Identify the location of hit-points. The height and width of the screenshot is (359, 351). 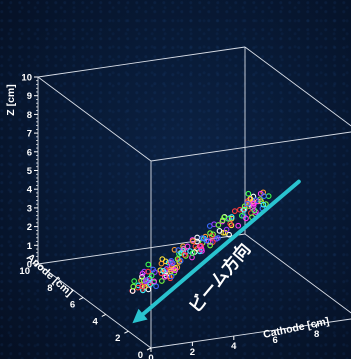
(200, 241).